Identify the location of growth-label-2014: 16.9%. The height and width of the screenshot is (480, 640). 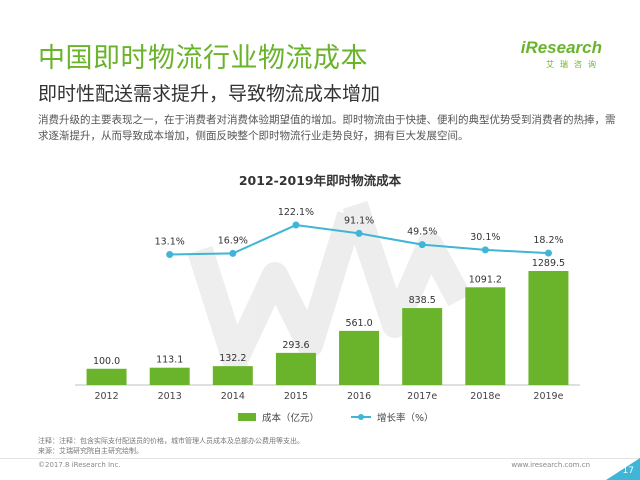
(233, 240).